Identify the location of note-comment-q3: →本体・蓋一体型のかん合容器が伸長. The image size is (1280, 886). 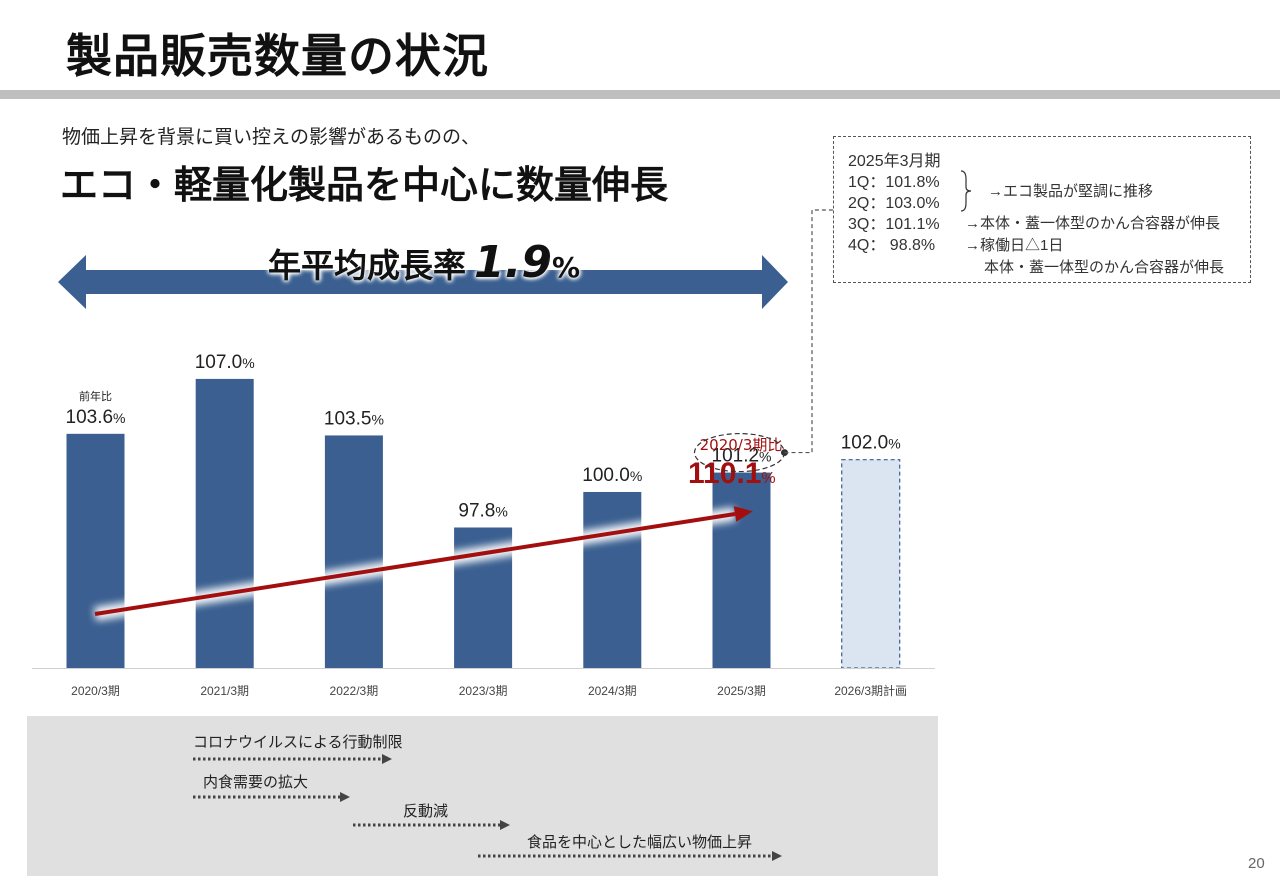
(1093, 223).